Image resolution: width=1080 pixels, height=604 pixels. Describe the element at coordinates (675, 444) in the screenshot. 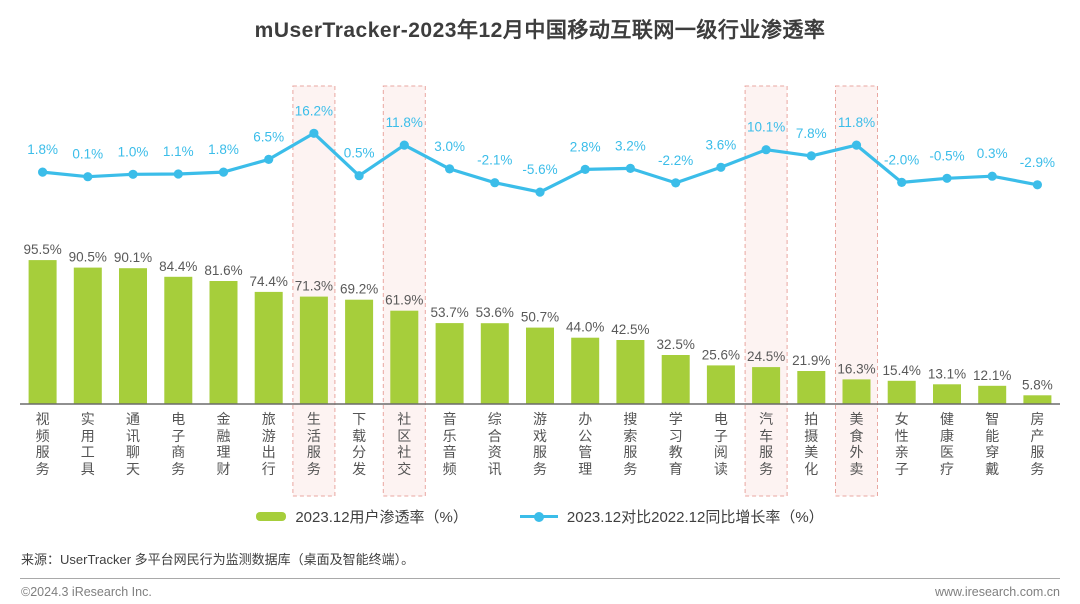

I see `category-label: 学习教育` at that location.